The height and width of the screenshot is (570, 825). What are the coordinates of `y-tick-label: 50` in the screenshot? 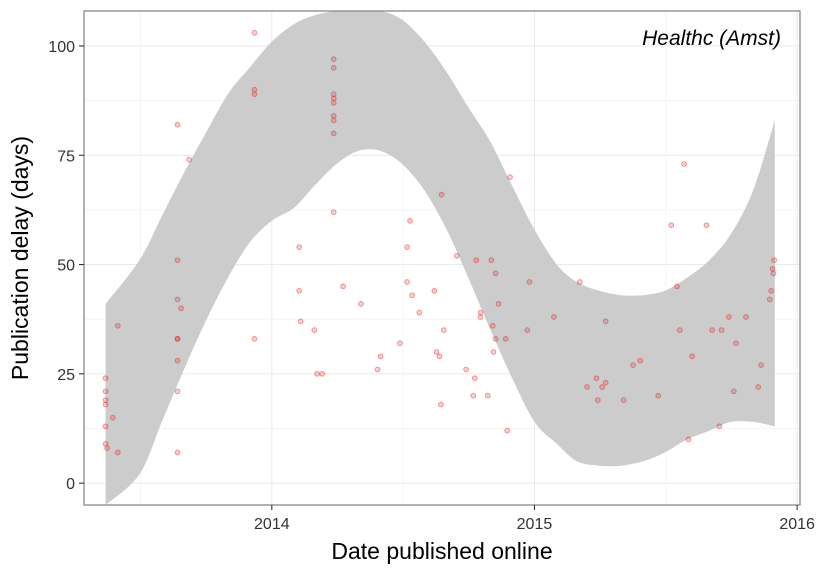 It's located at (66, 266).